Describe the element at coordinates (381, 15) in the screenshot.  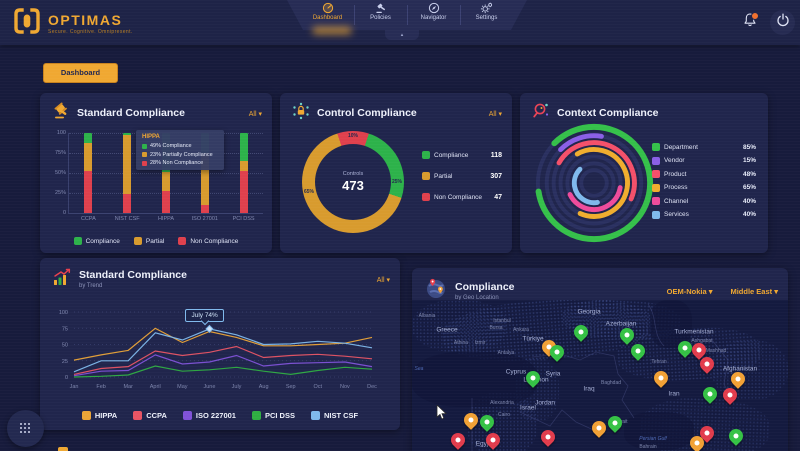
I see `nav-item-policies: Policies` at that location.